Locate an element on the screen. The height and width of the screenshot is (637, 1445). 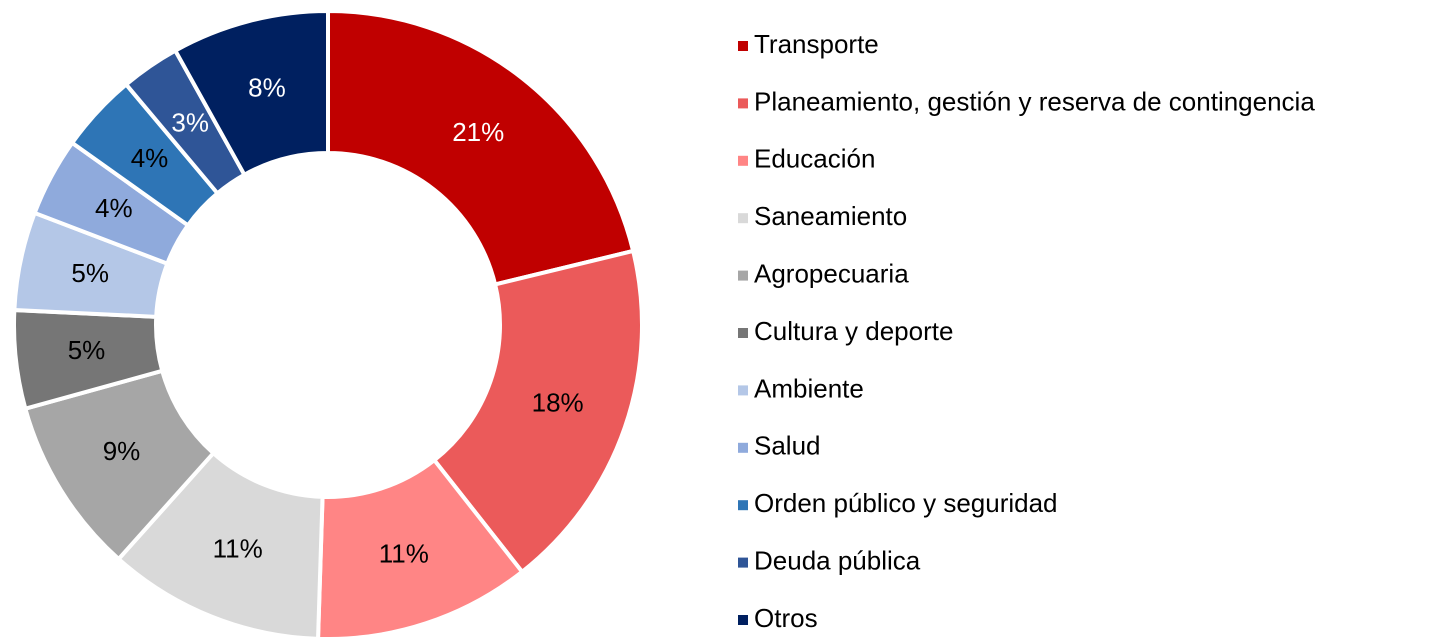
value-label: 8% is located at coordinates (267, 88).